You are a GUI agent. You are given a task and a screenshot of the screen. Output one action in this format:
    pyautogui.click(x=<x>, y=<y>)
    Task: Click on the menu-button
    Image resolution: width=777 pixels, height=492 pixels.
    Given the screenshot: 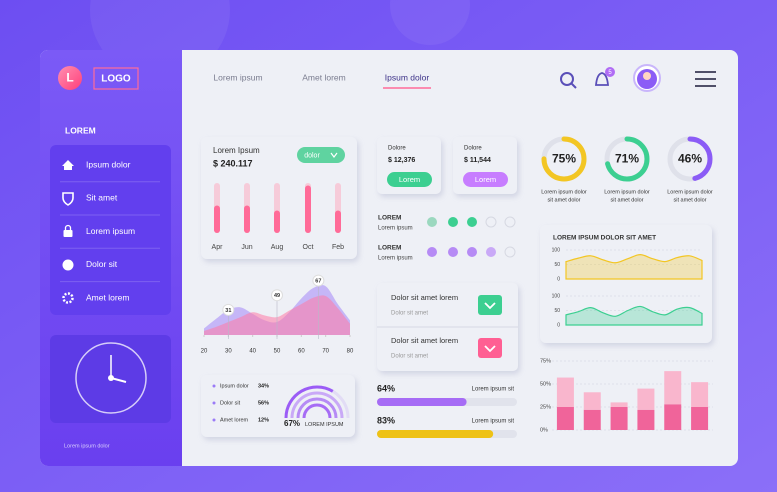 What is the action you would take?
    pyautogui.click(x=705, y=79)
    